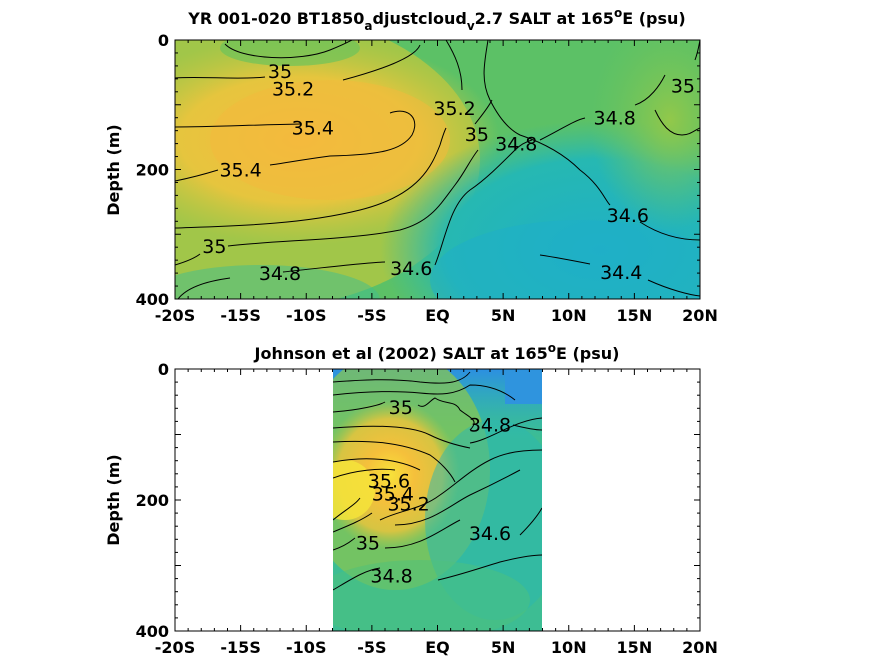 This screenshot has height=656, width=875. I want to click on contour-label: 34.4, so click(621, 273).